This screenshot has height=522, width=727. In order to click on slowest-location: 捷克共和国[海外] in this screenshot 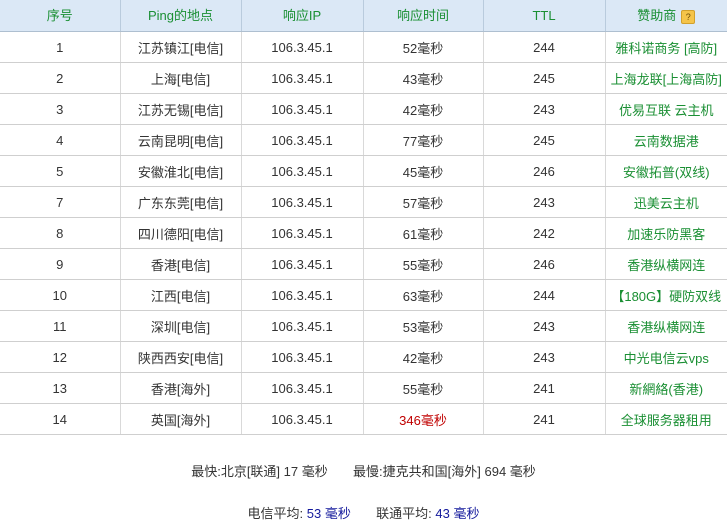, I will do `click(431, 471)`.